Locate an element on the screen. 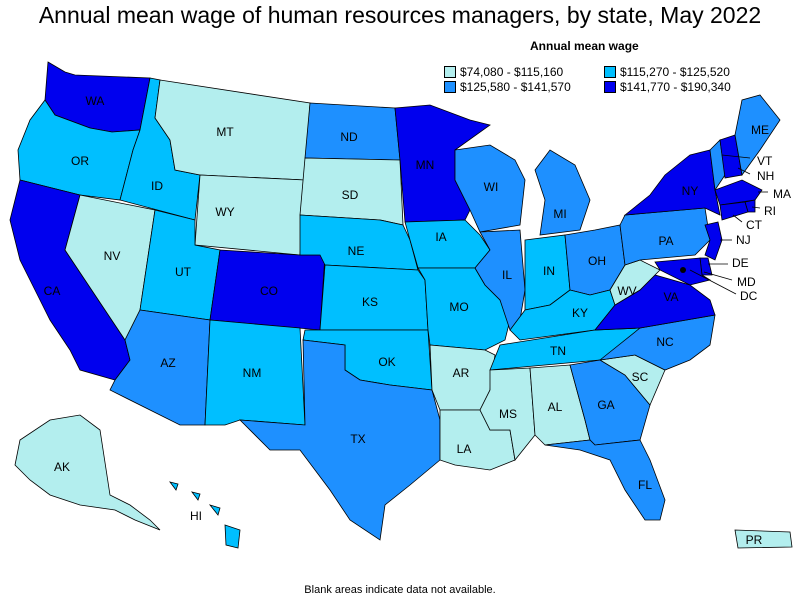 The image size is (800, 600). state-label-or: OR is located at coordinates (80, 161).